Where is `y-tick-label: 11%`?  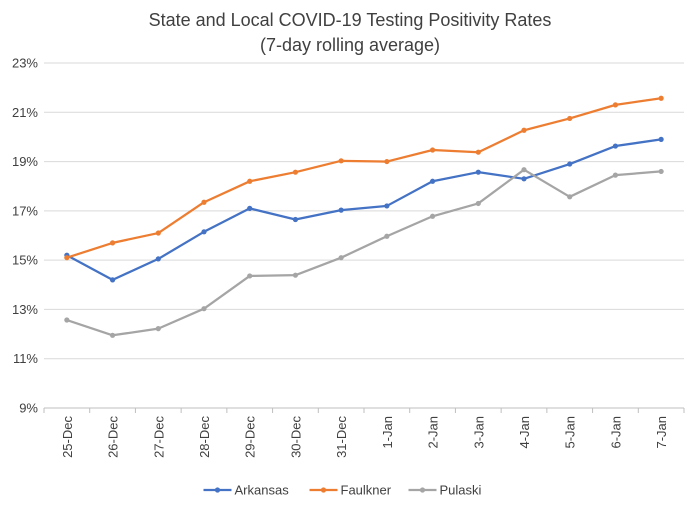 y-tick-label: 11% is located at coordinates (25, 358).